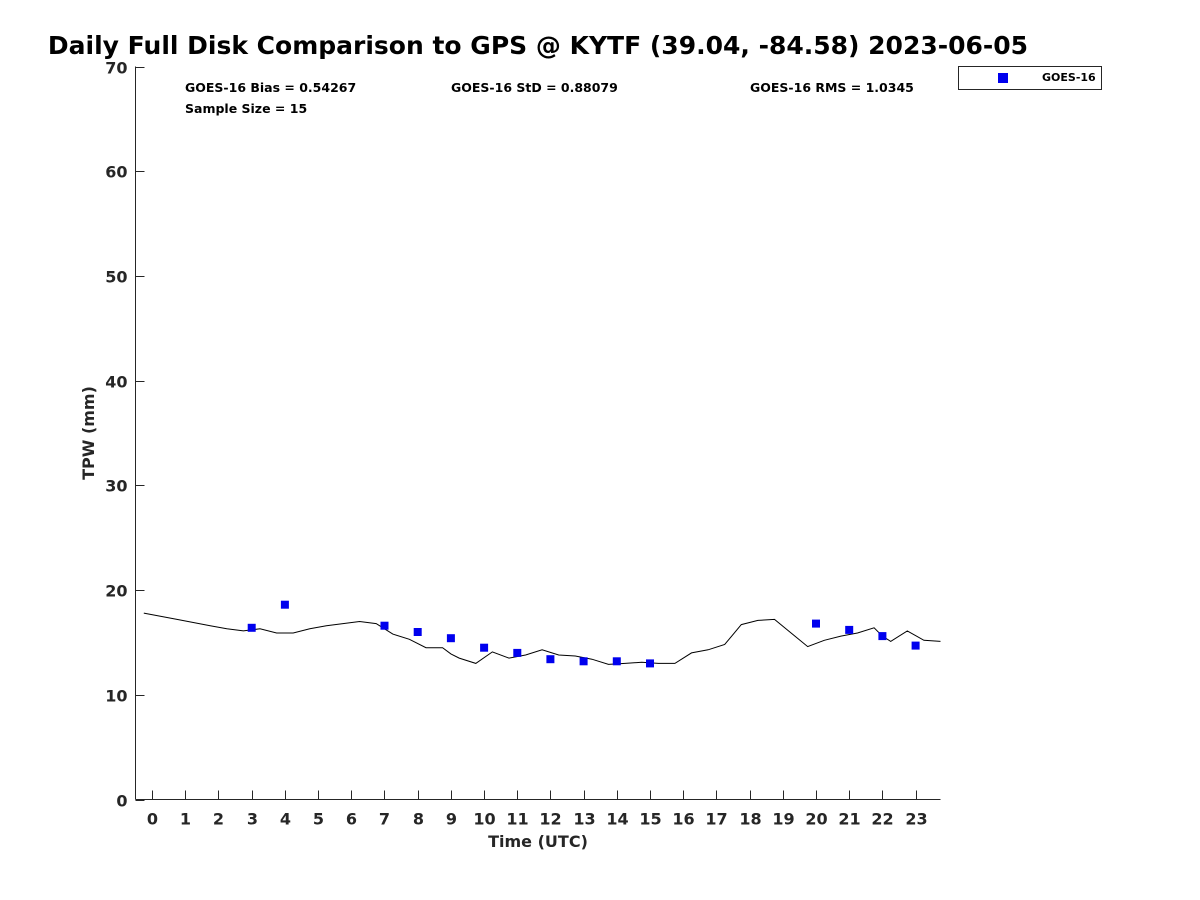 The height and width of the screenshot is (900, 1200). I want to click on y-ticks: 0 10 20 30 40 50 60 70, so click(125, 435).